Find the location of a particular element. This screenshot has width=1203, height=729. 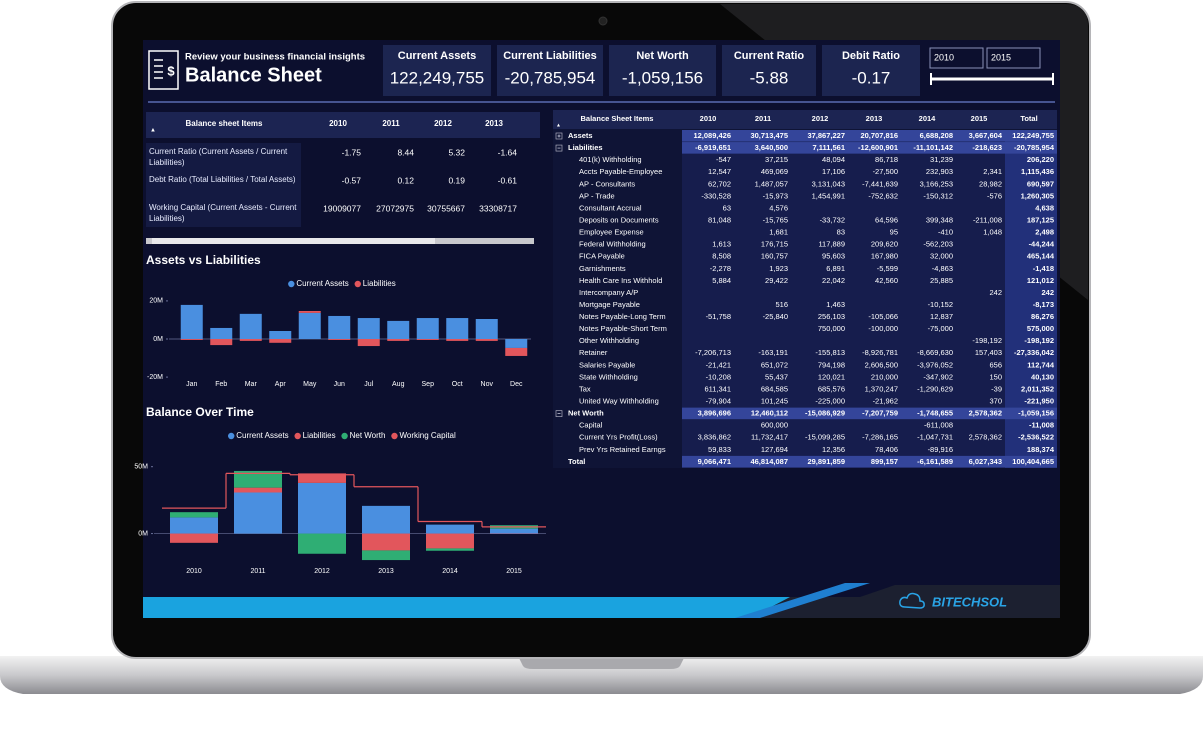

x-tick-label: Jul is located at coordinates (368, 384).